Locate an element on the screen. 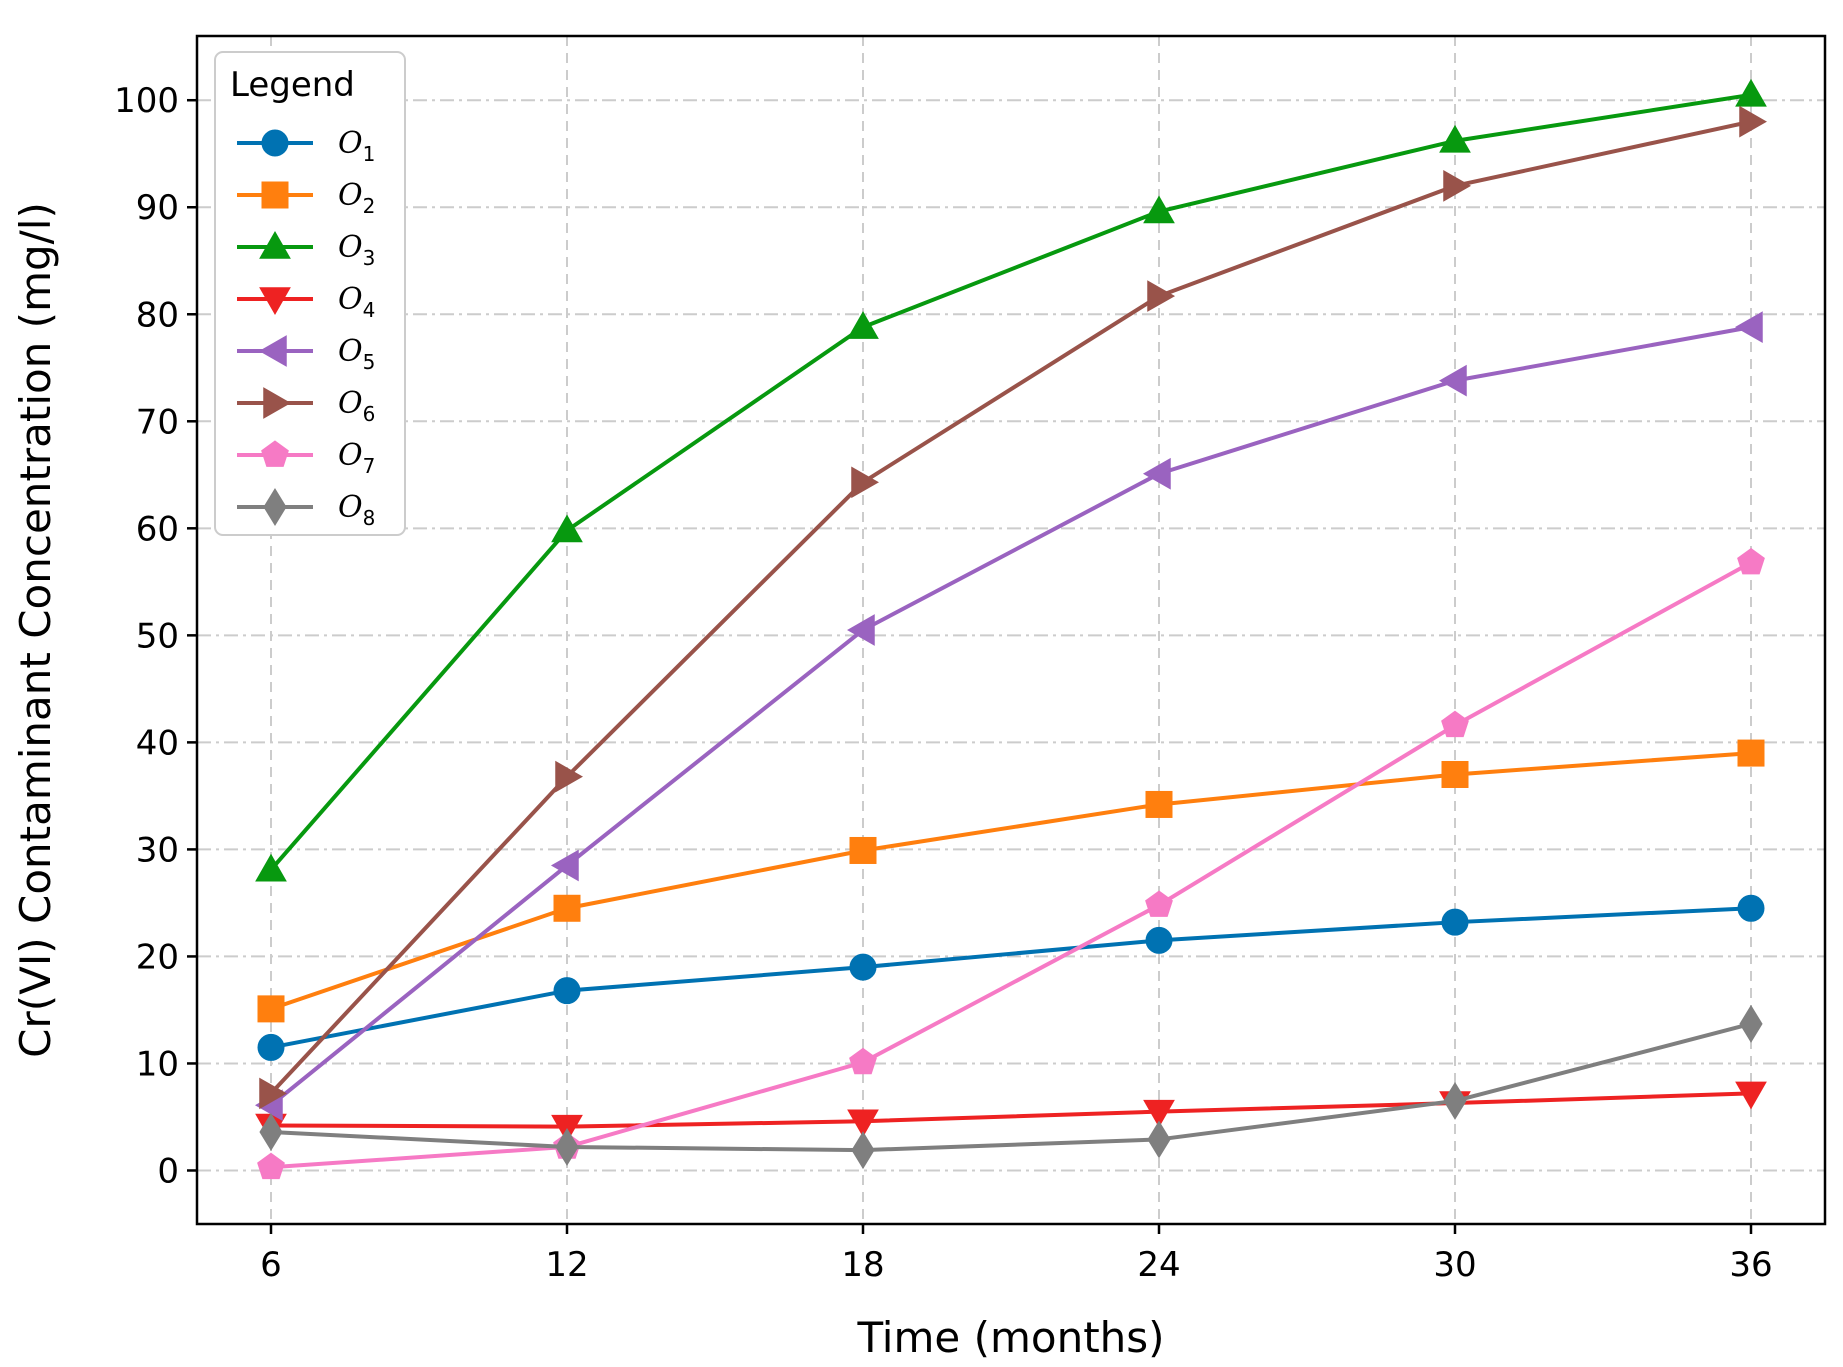 The width and height of the screenshot is (1843, 1367). legend-box is located at coordinates (310, 293).